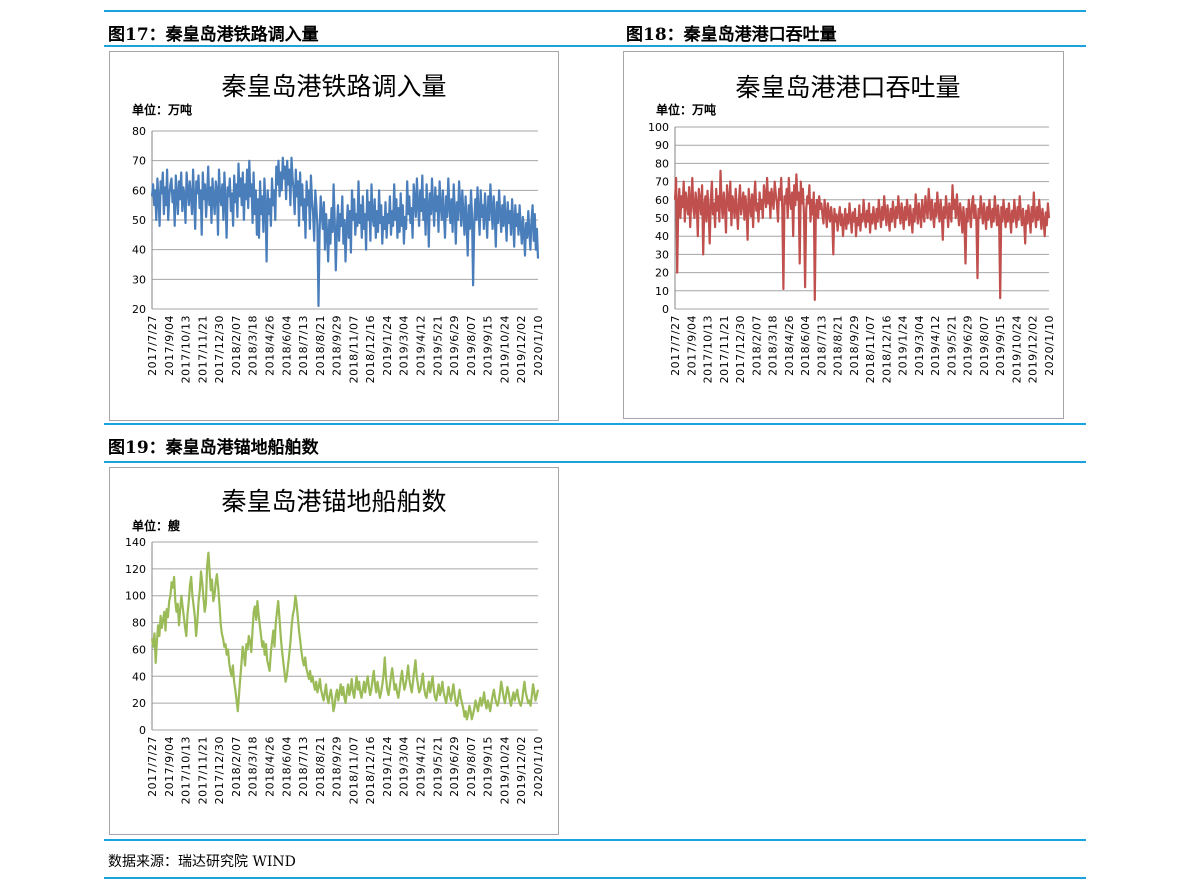 This screenshot has width=1191, height=889. Describe the element at coordinates (269, 766) in the screenshot. I see `anchorage-x-tick-label: 2018/4/26` at that location.